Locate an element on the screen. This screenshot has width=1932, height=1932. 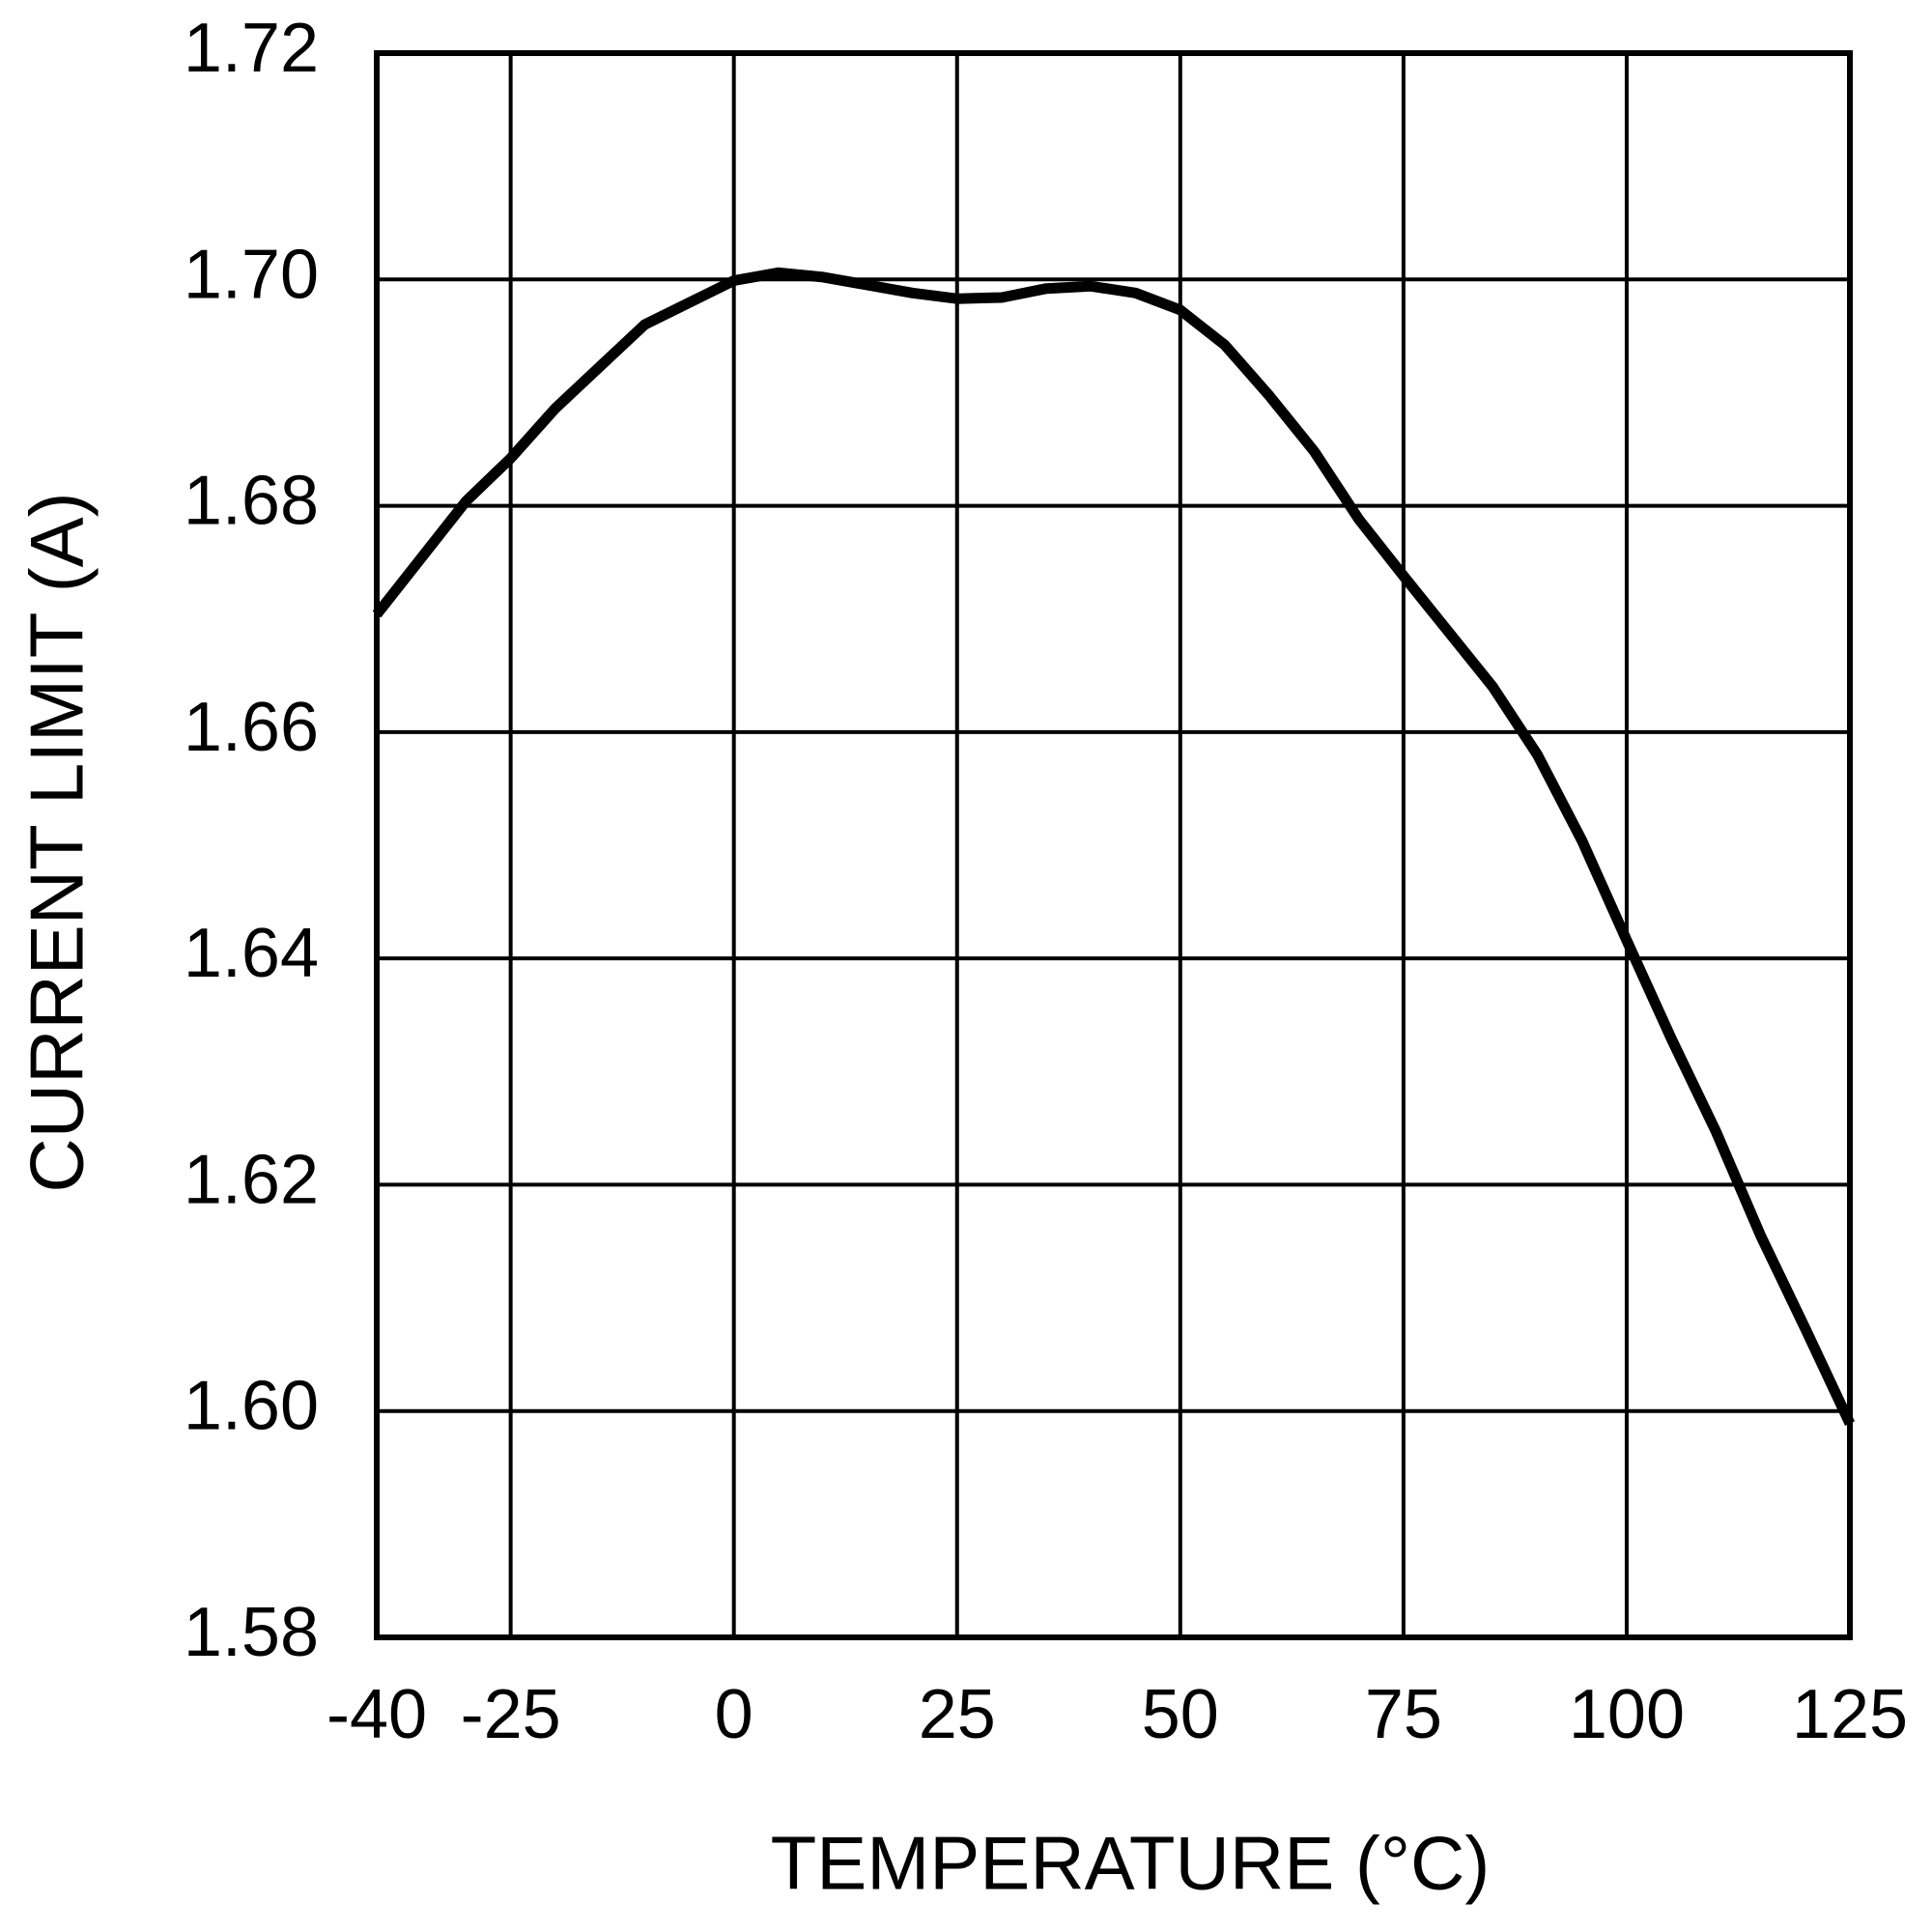
x-tick-label: 25 is located at coordinates (957, 1714).